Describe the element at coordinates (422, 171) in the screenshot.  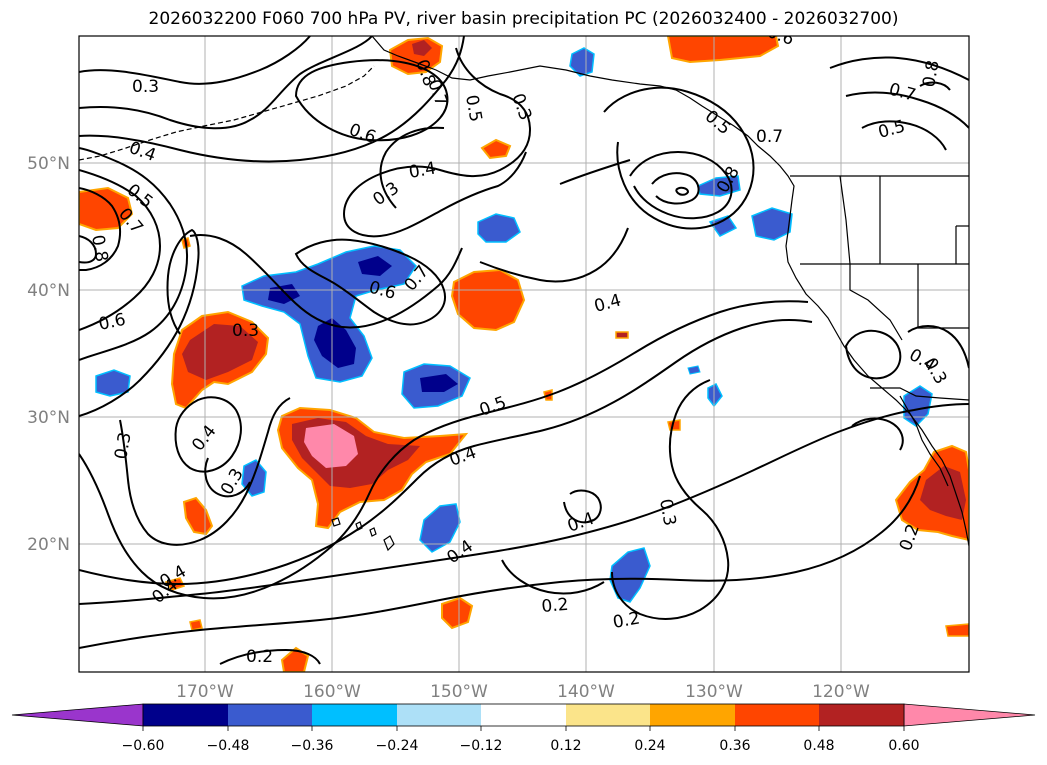
I see `contour-label: 0.4` at that location.